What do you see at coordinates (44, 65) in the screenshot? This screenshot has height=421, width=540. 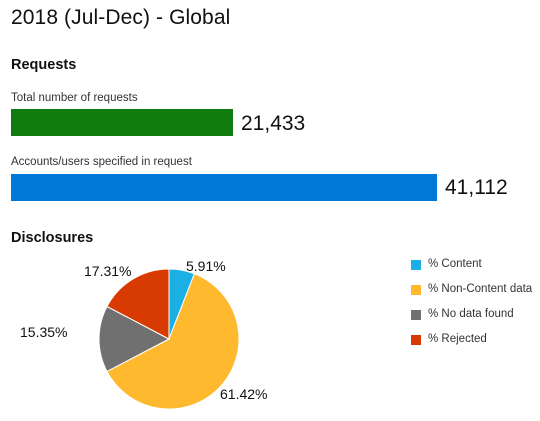 I see `requests-heading: Requests` at bounding box center [44, 65].